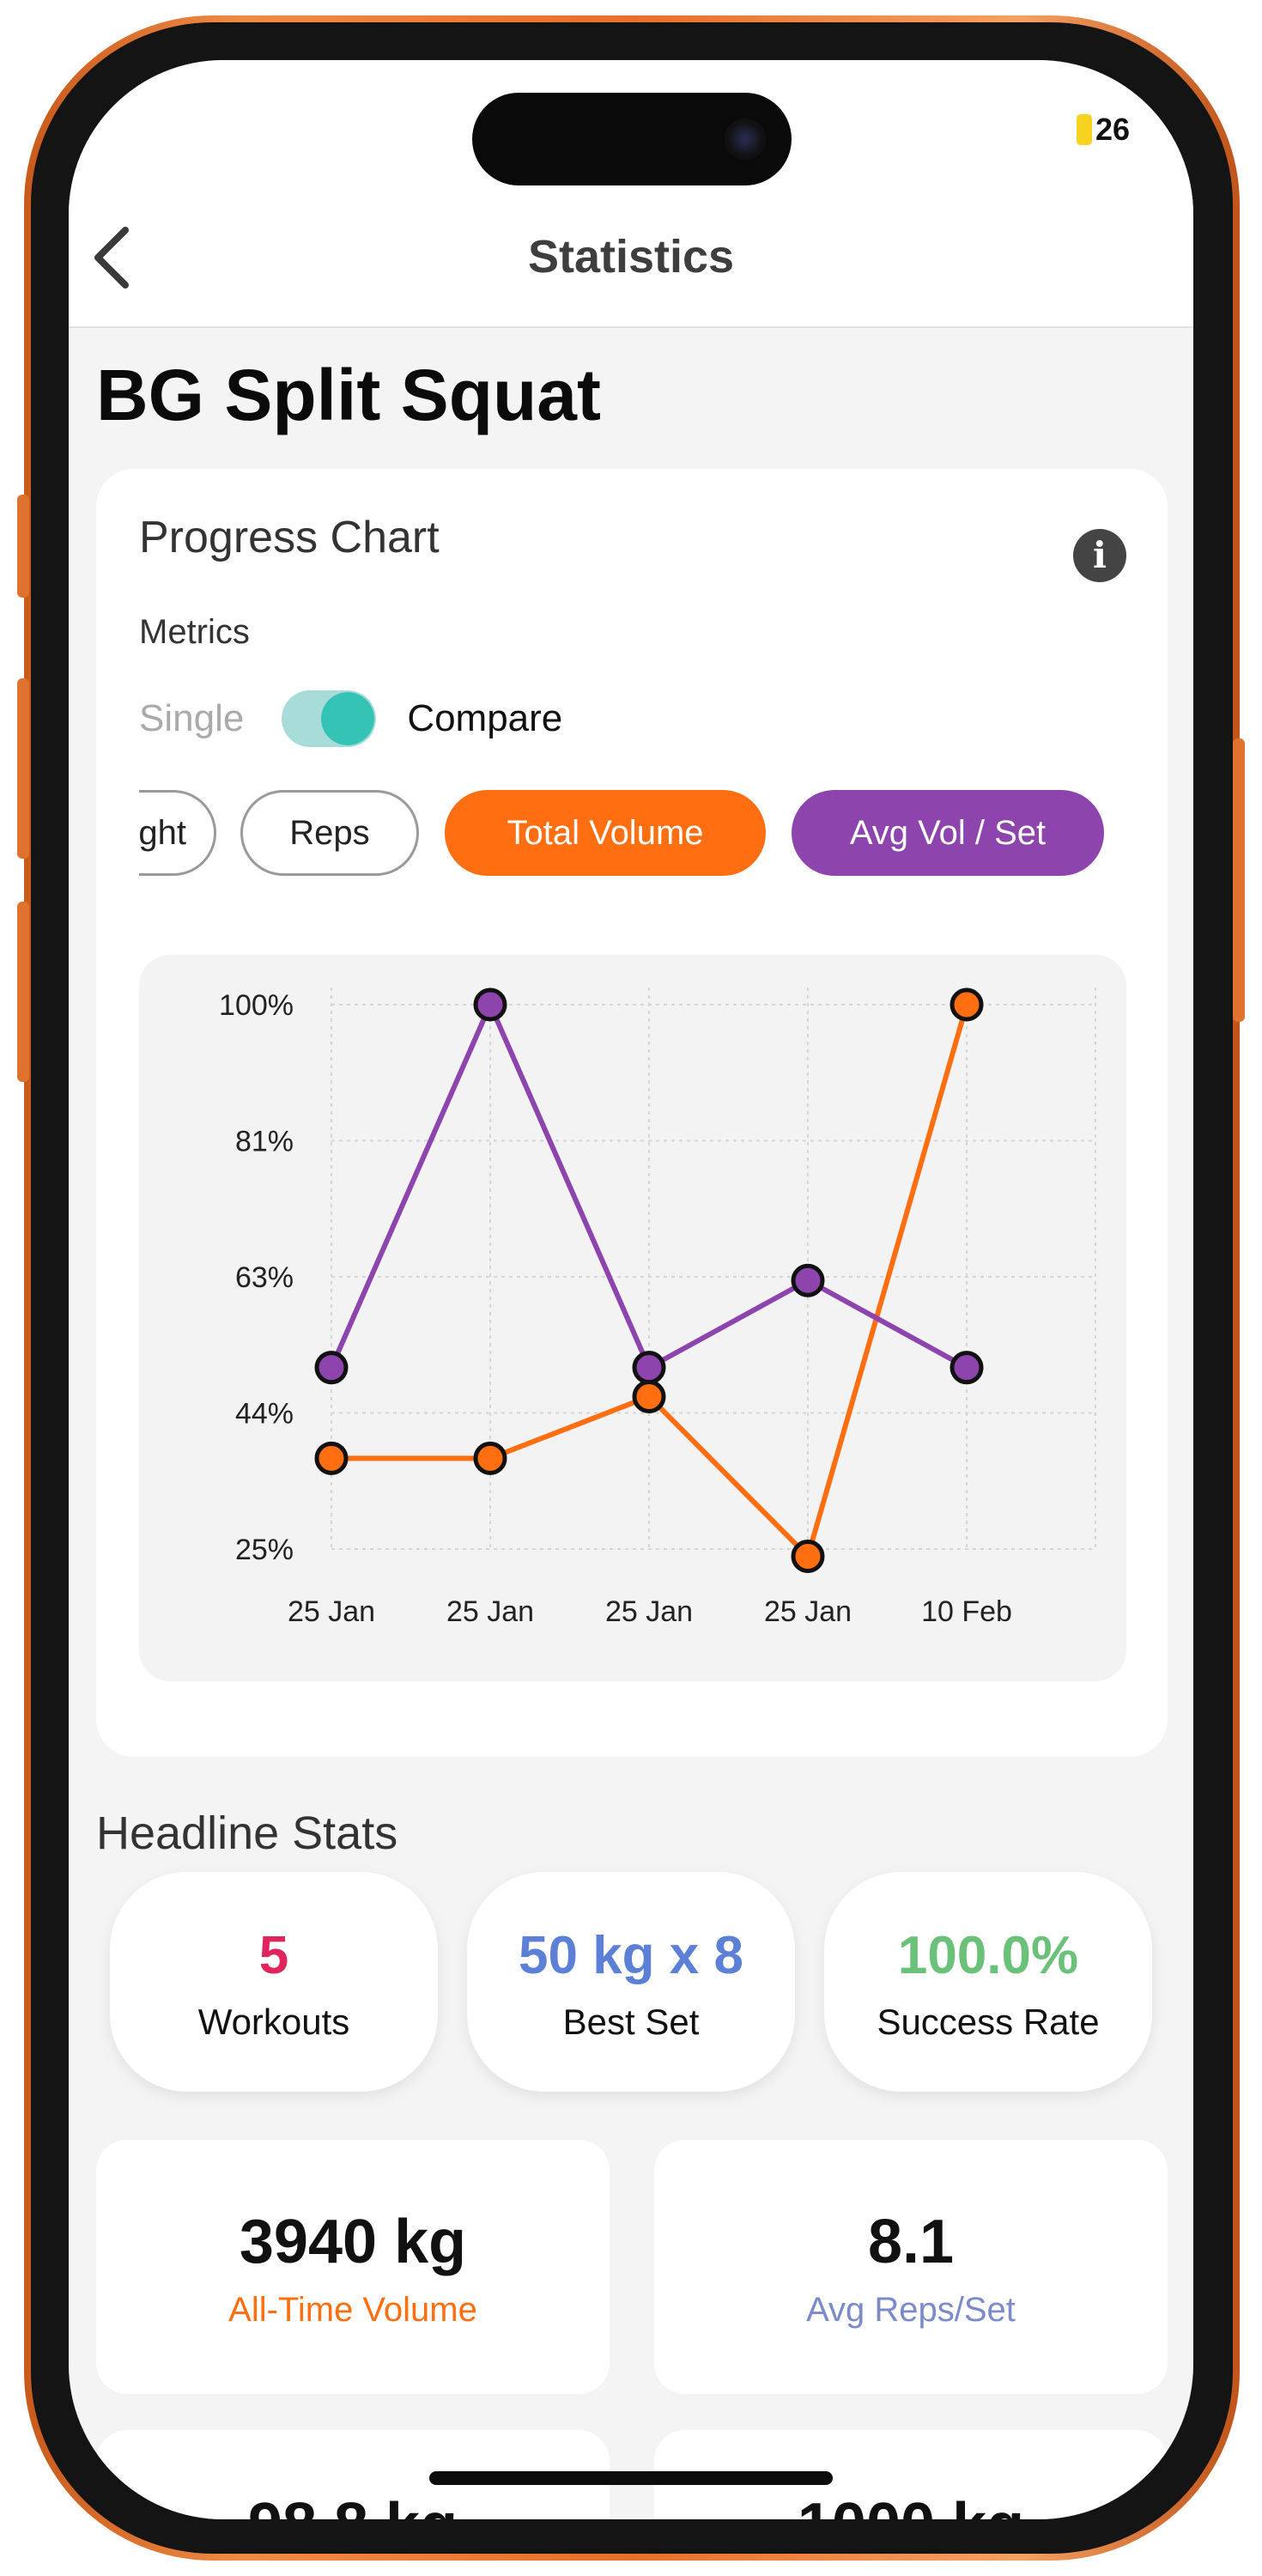 This screenshot has height=2576, width=1262. What do you see at coordinates (746, 139) in the screenshot?
I see `camera-icon` at bounding box center [746, 139].